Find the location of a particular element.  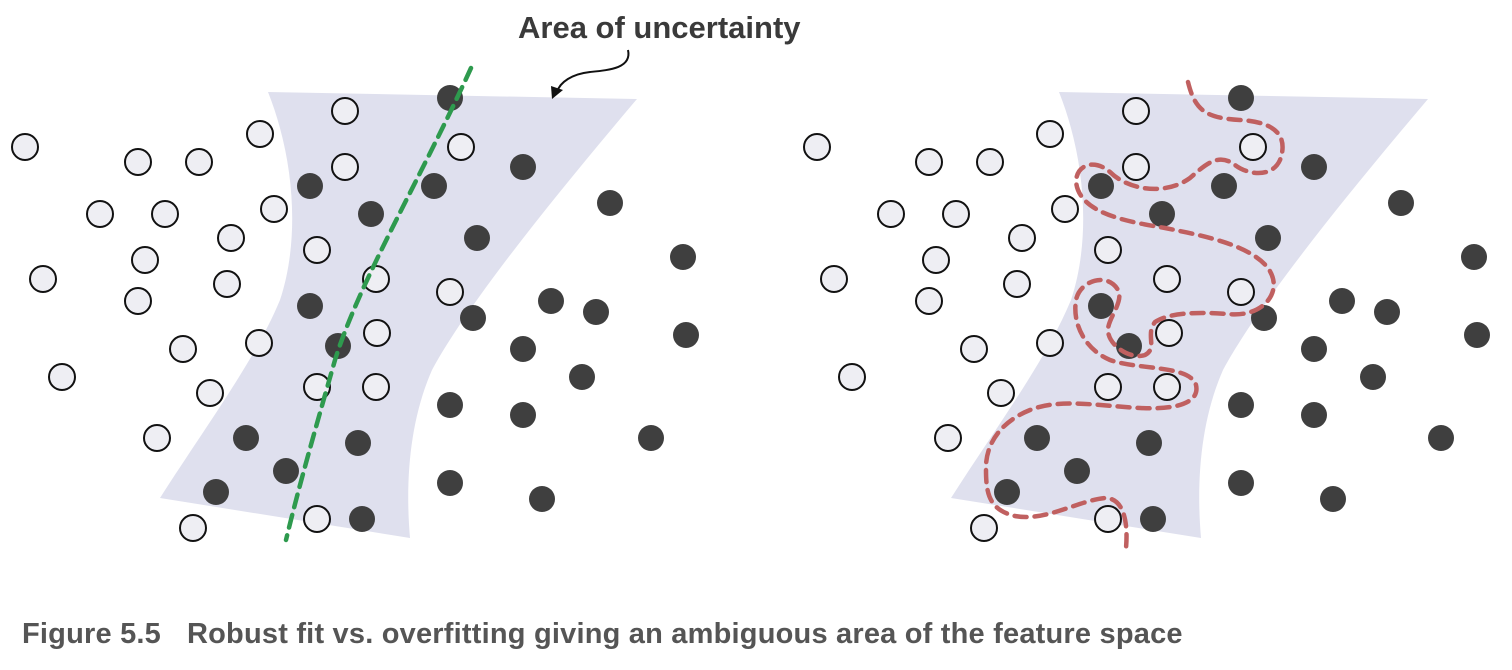

annotation-arrow-head is located at coordinates (557, 92).